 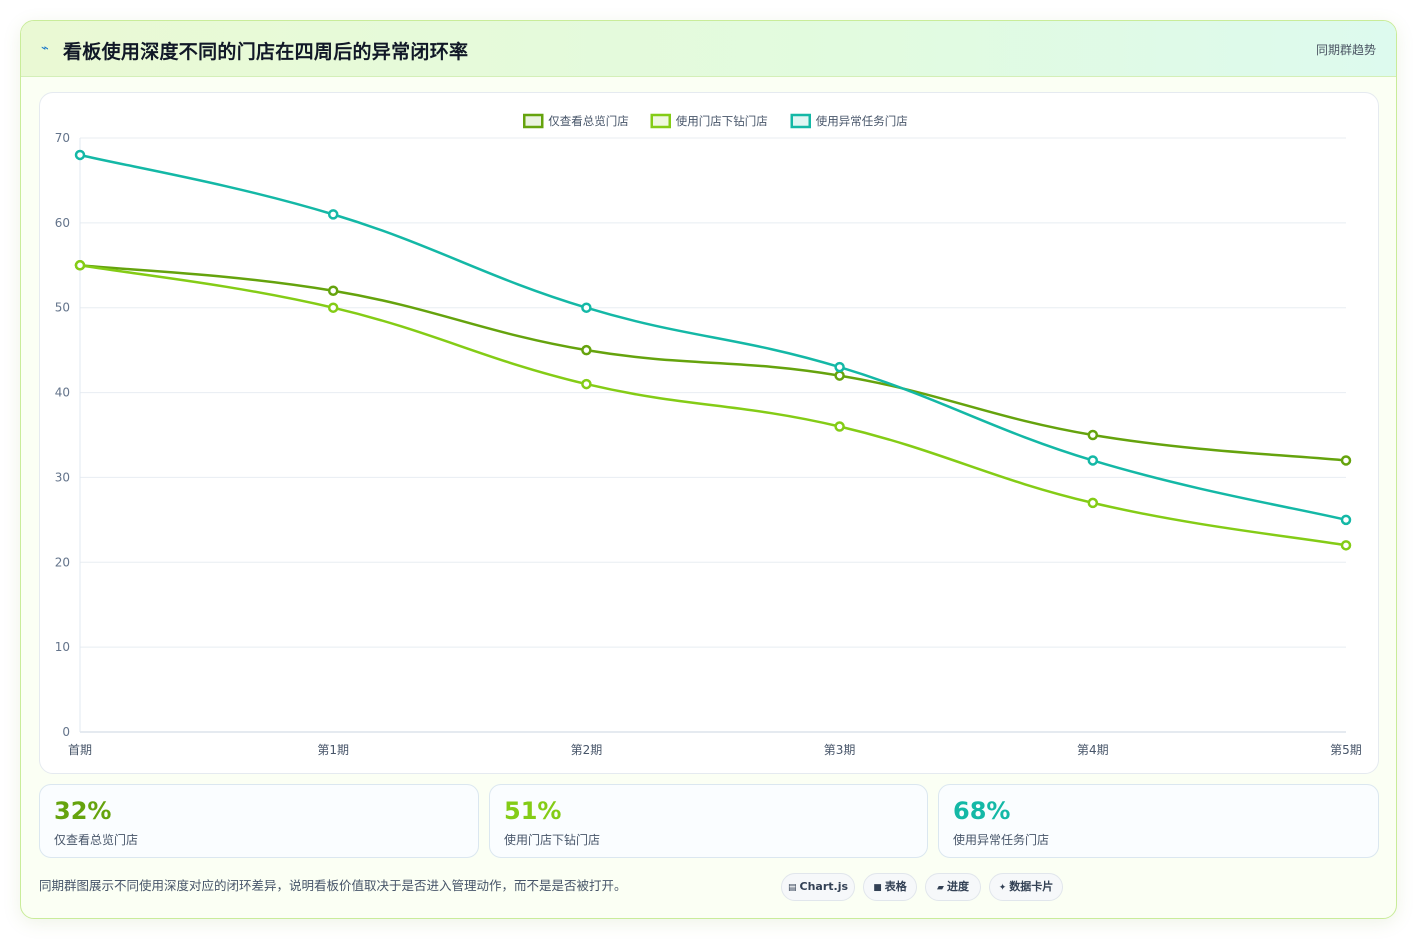 What do you see at coordinates (877, 888) in the screenshot?
I see `table-icon: ■` at bounding box center [877, 888].